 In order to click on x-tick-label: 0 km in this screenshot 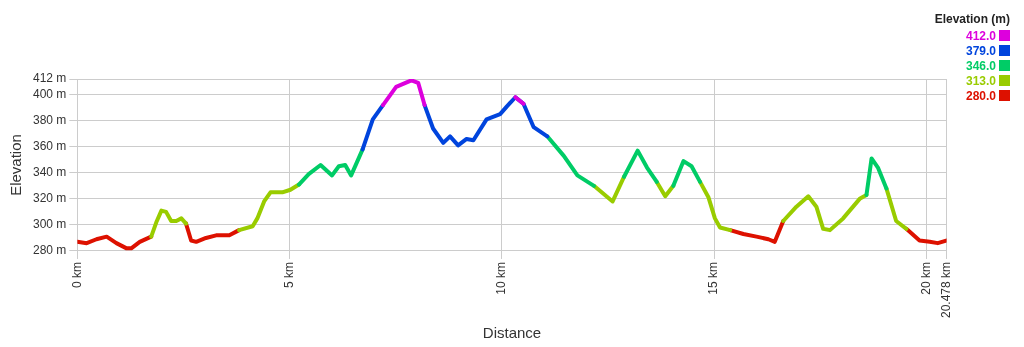, I will do `click(76, 274)`.